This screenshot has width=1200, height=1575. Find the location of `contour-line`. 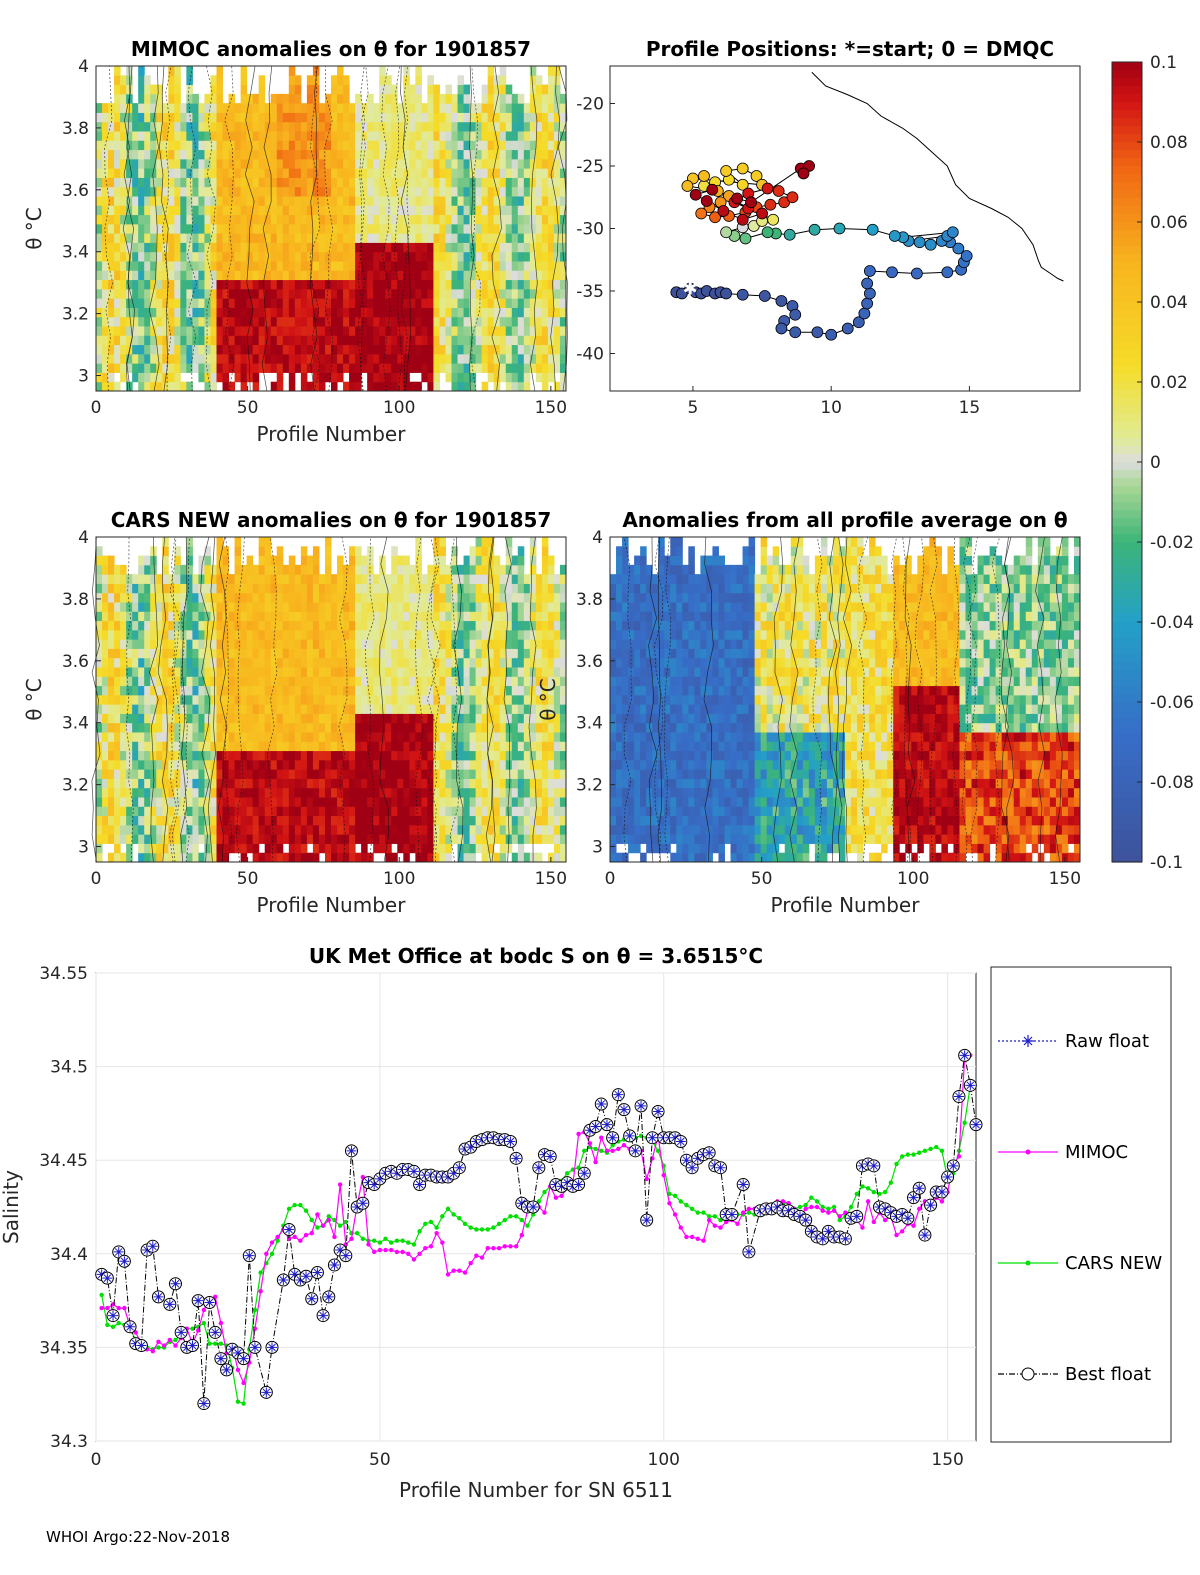

contour-line is located at coordinates (475, 228).